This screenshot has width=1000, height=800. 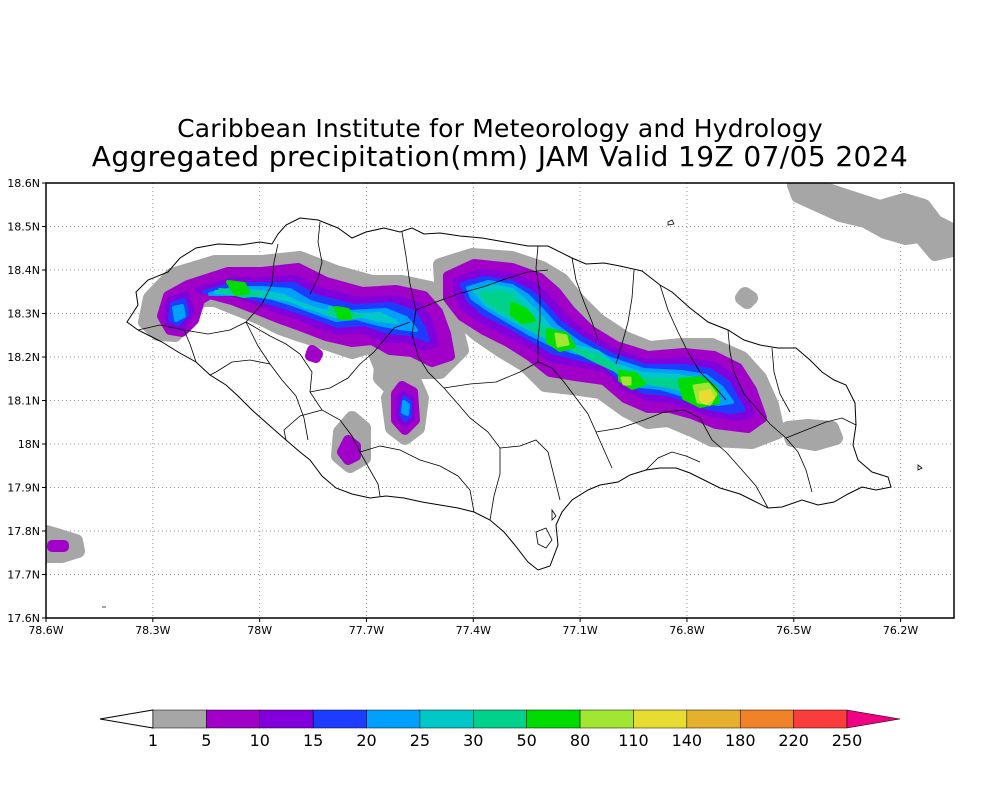 I want to click on lat-tick-label: 18.4N, so click(x=23, y=270).